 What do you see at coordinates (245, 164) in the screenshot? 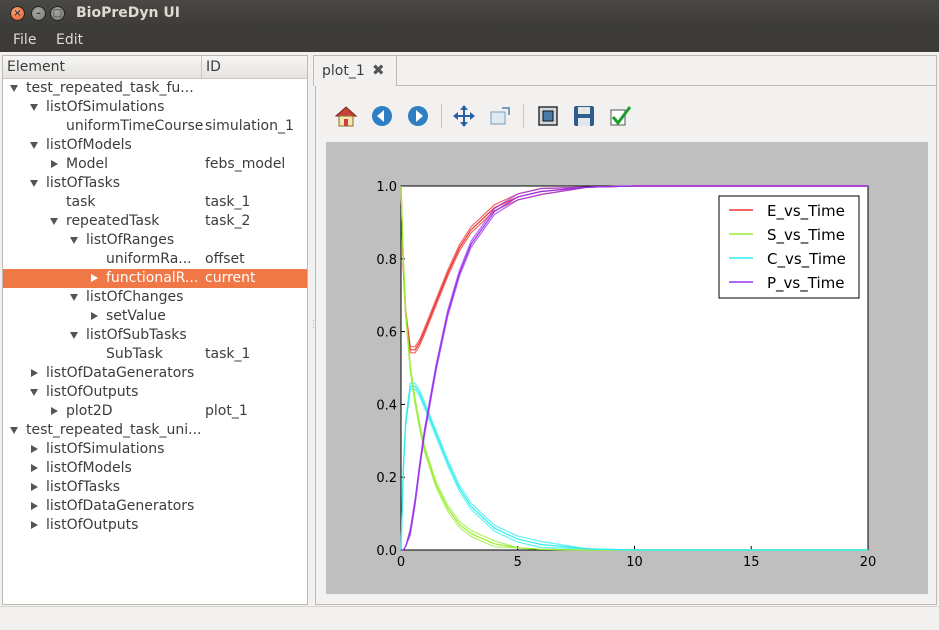
I see `tree-row-id: febs_model` at bounding box center [245, 164].